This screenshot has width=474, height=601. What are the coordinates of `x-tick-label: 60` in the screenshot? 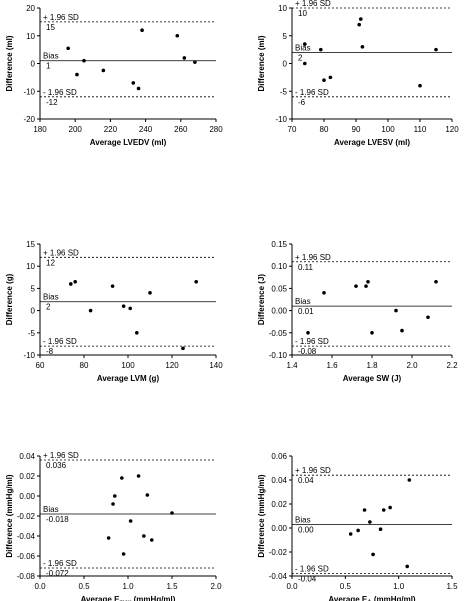 It's located at (40, 365).